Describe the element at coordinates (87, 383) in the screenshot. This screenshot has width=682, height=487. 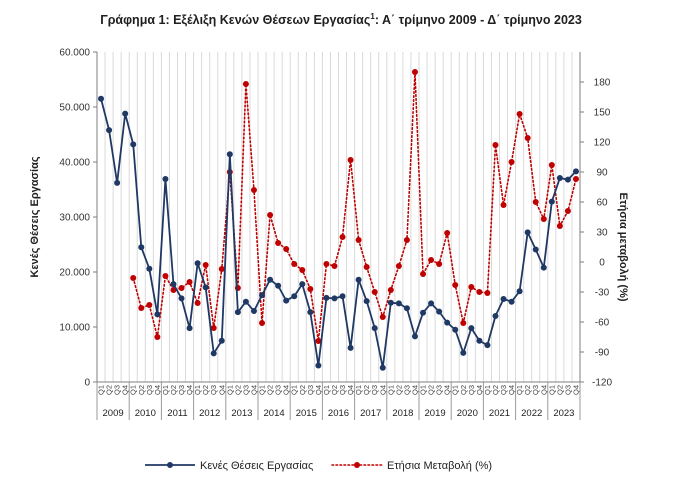
I see `left-tick-label: 0` at that location.